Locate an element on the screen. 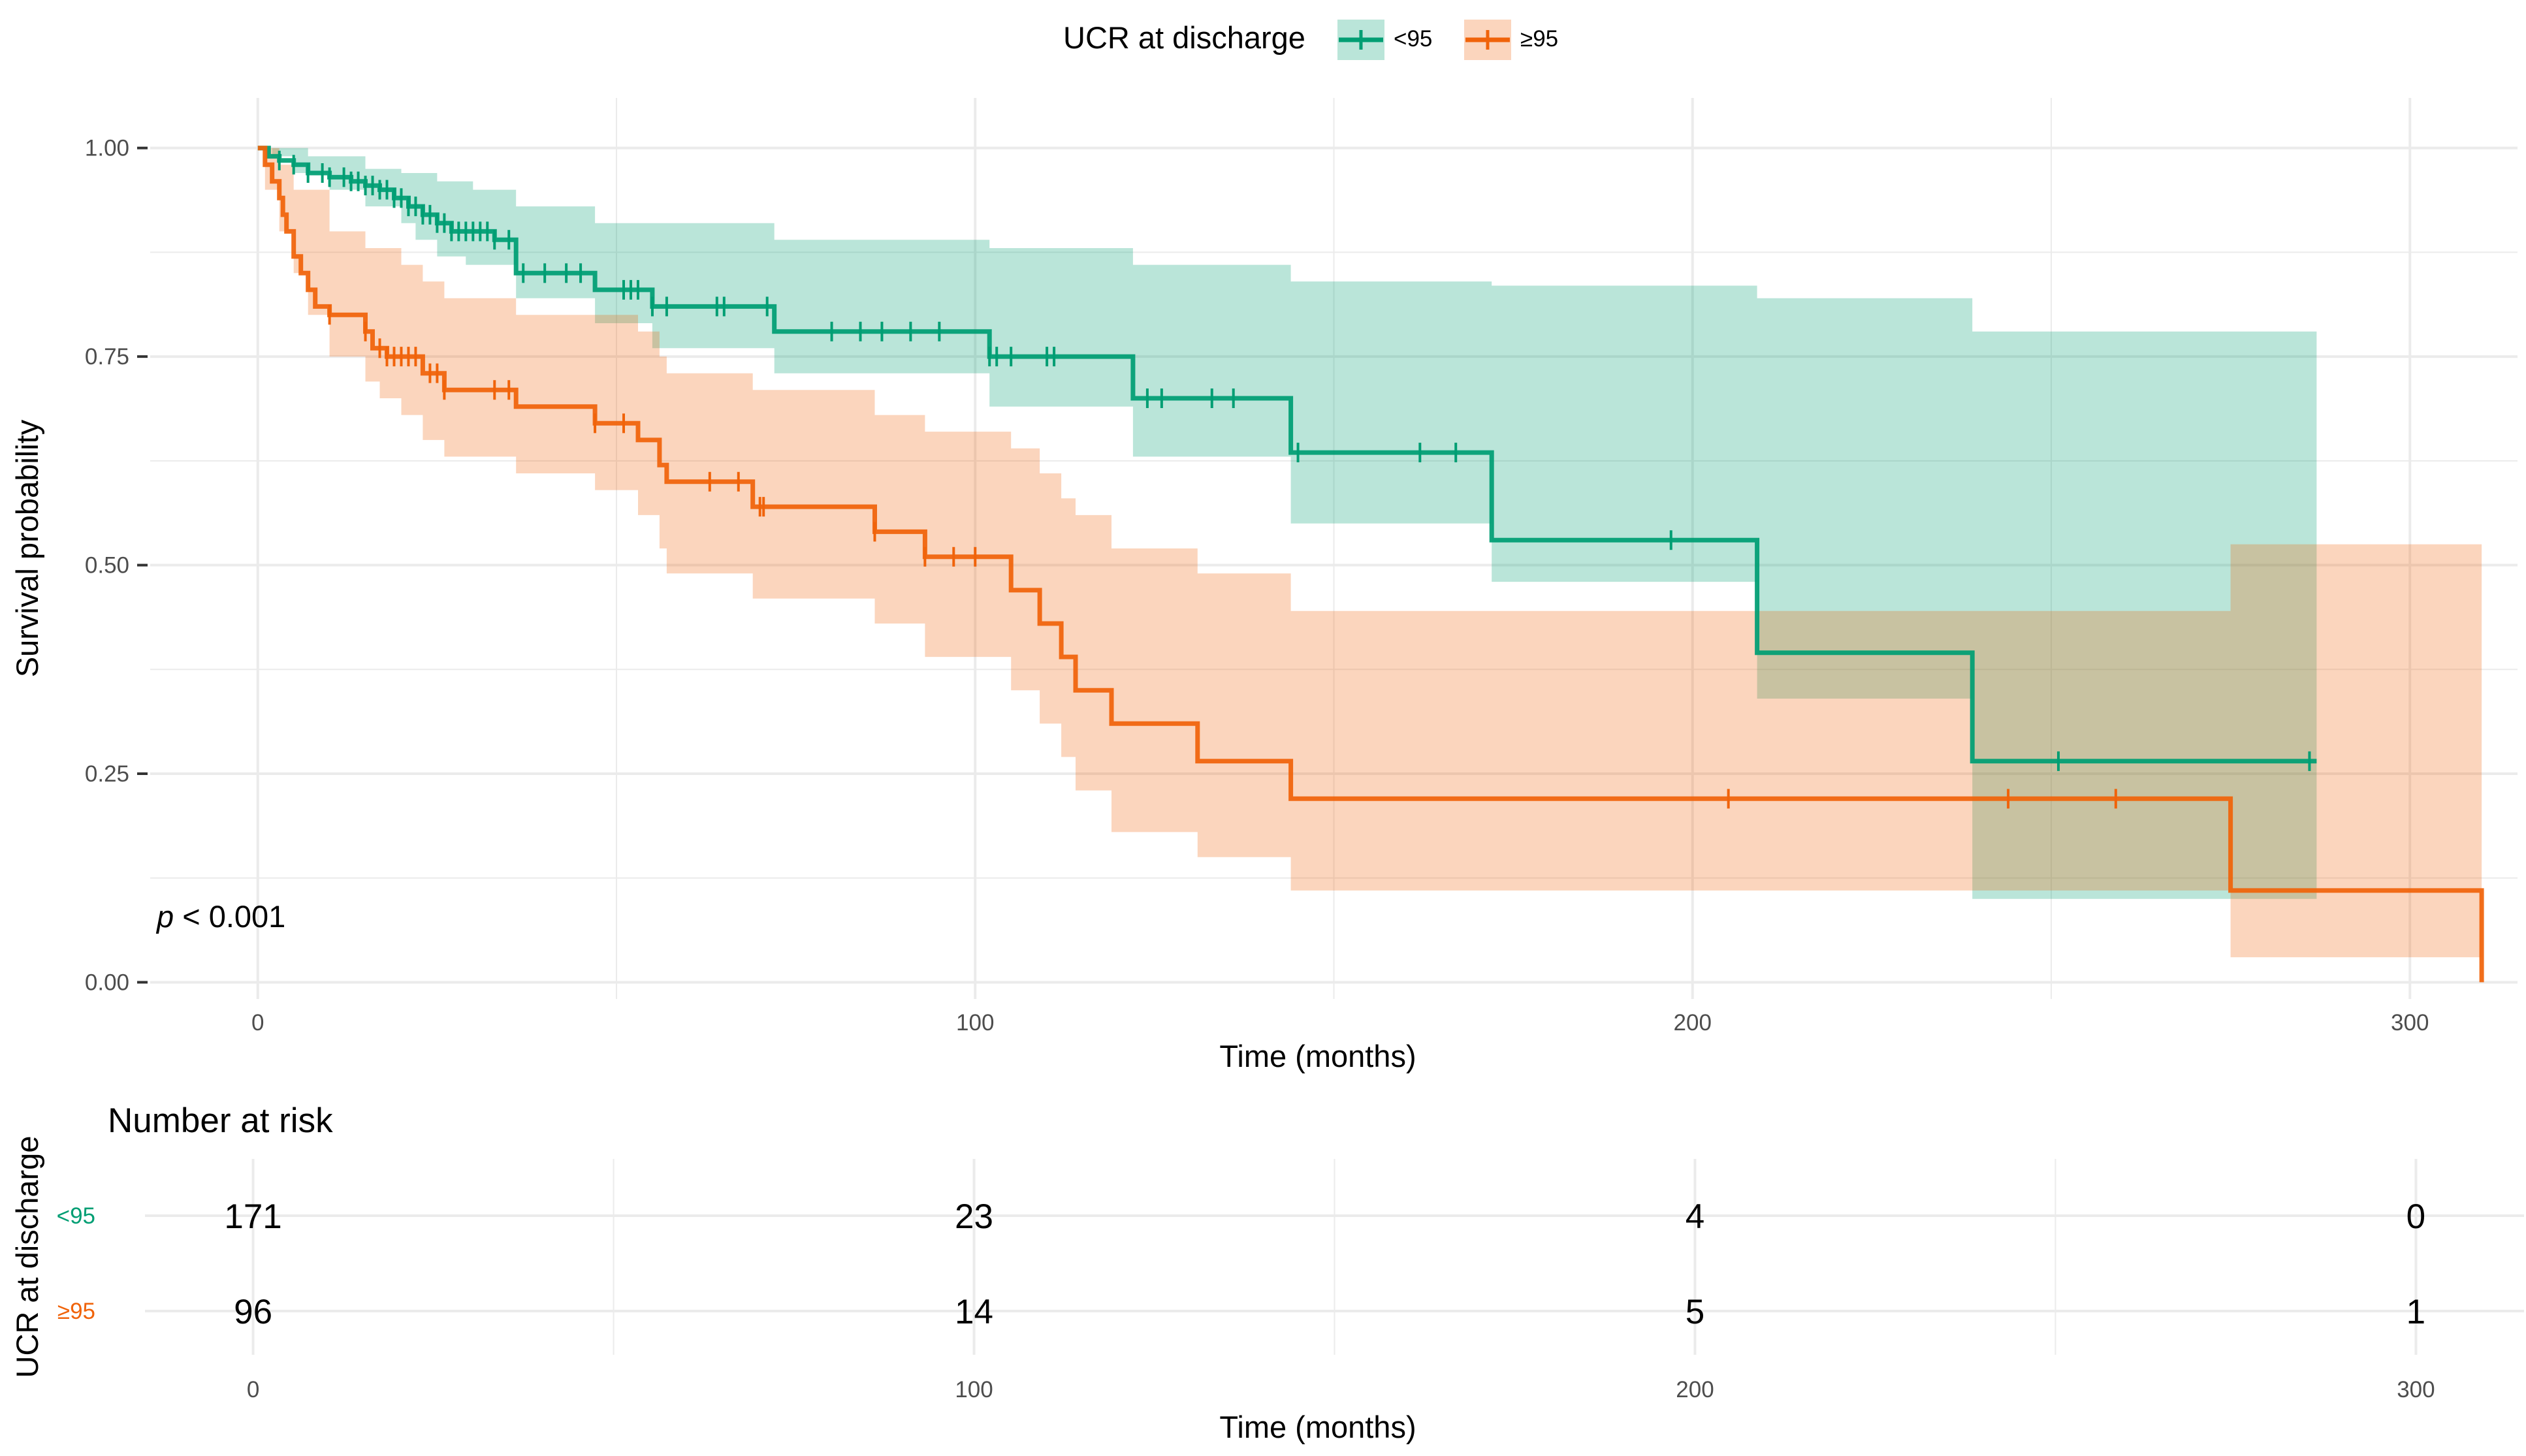  risk-x-tick-label: 300 is located at coordinates (2416, 1390).